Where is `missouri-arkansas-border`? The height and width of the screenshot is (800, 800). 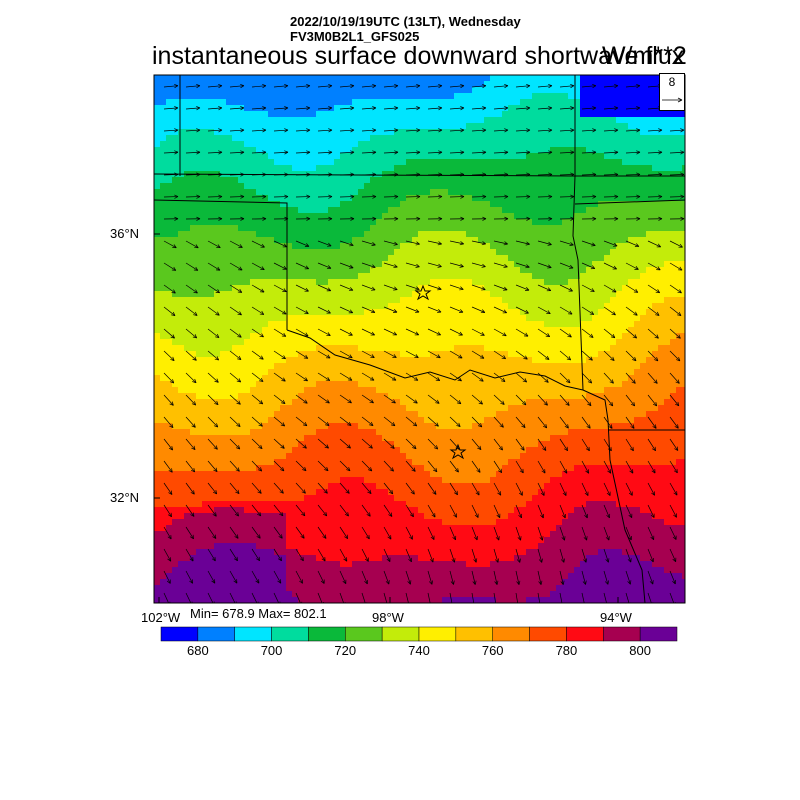
missouri-arkansas-border is located at coordinates (590, 248).